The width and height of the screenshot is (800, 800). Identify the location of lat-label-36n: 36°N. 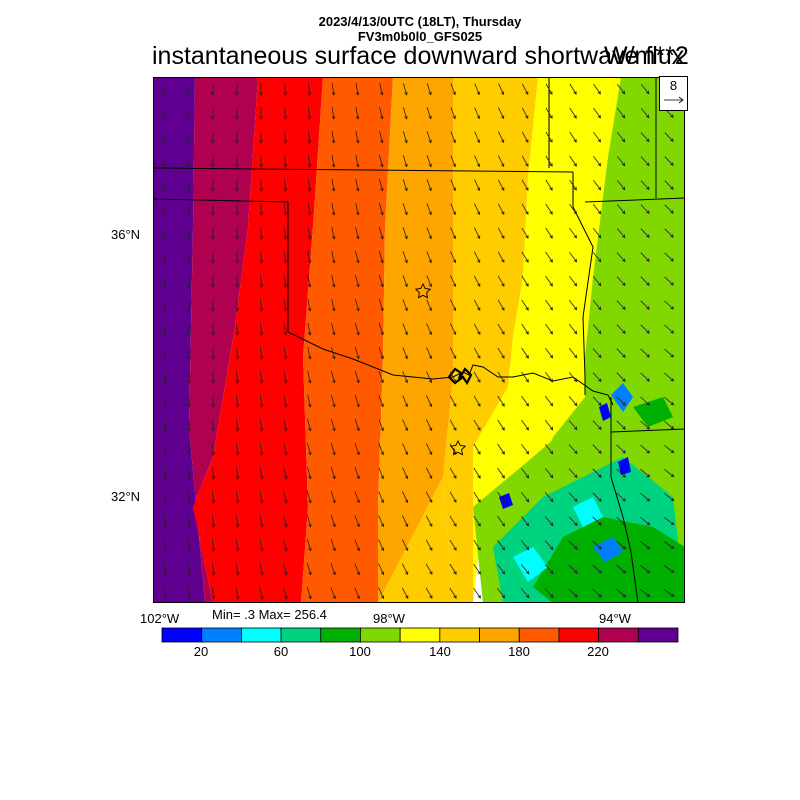
(126, 234).